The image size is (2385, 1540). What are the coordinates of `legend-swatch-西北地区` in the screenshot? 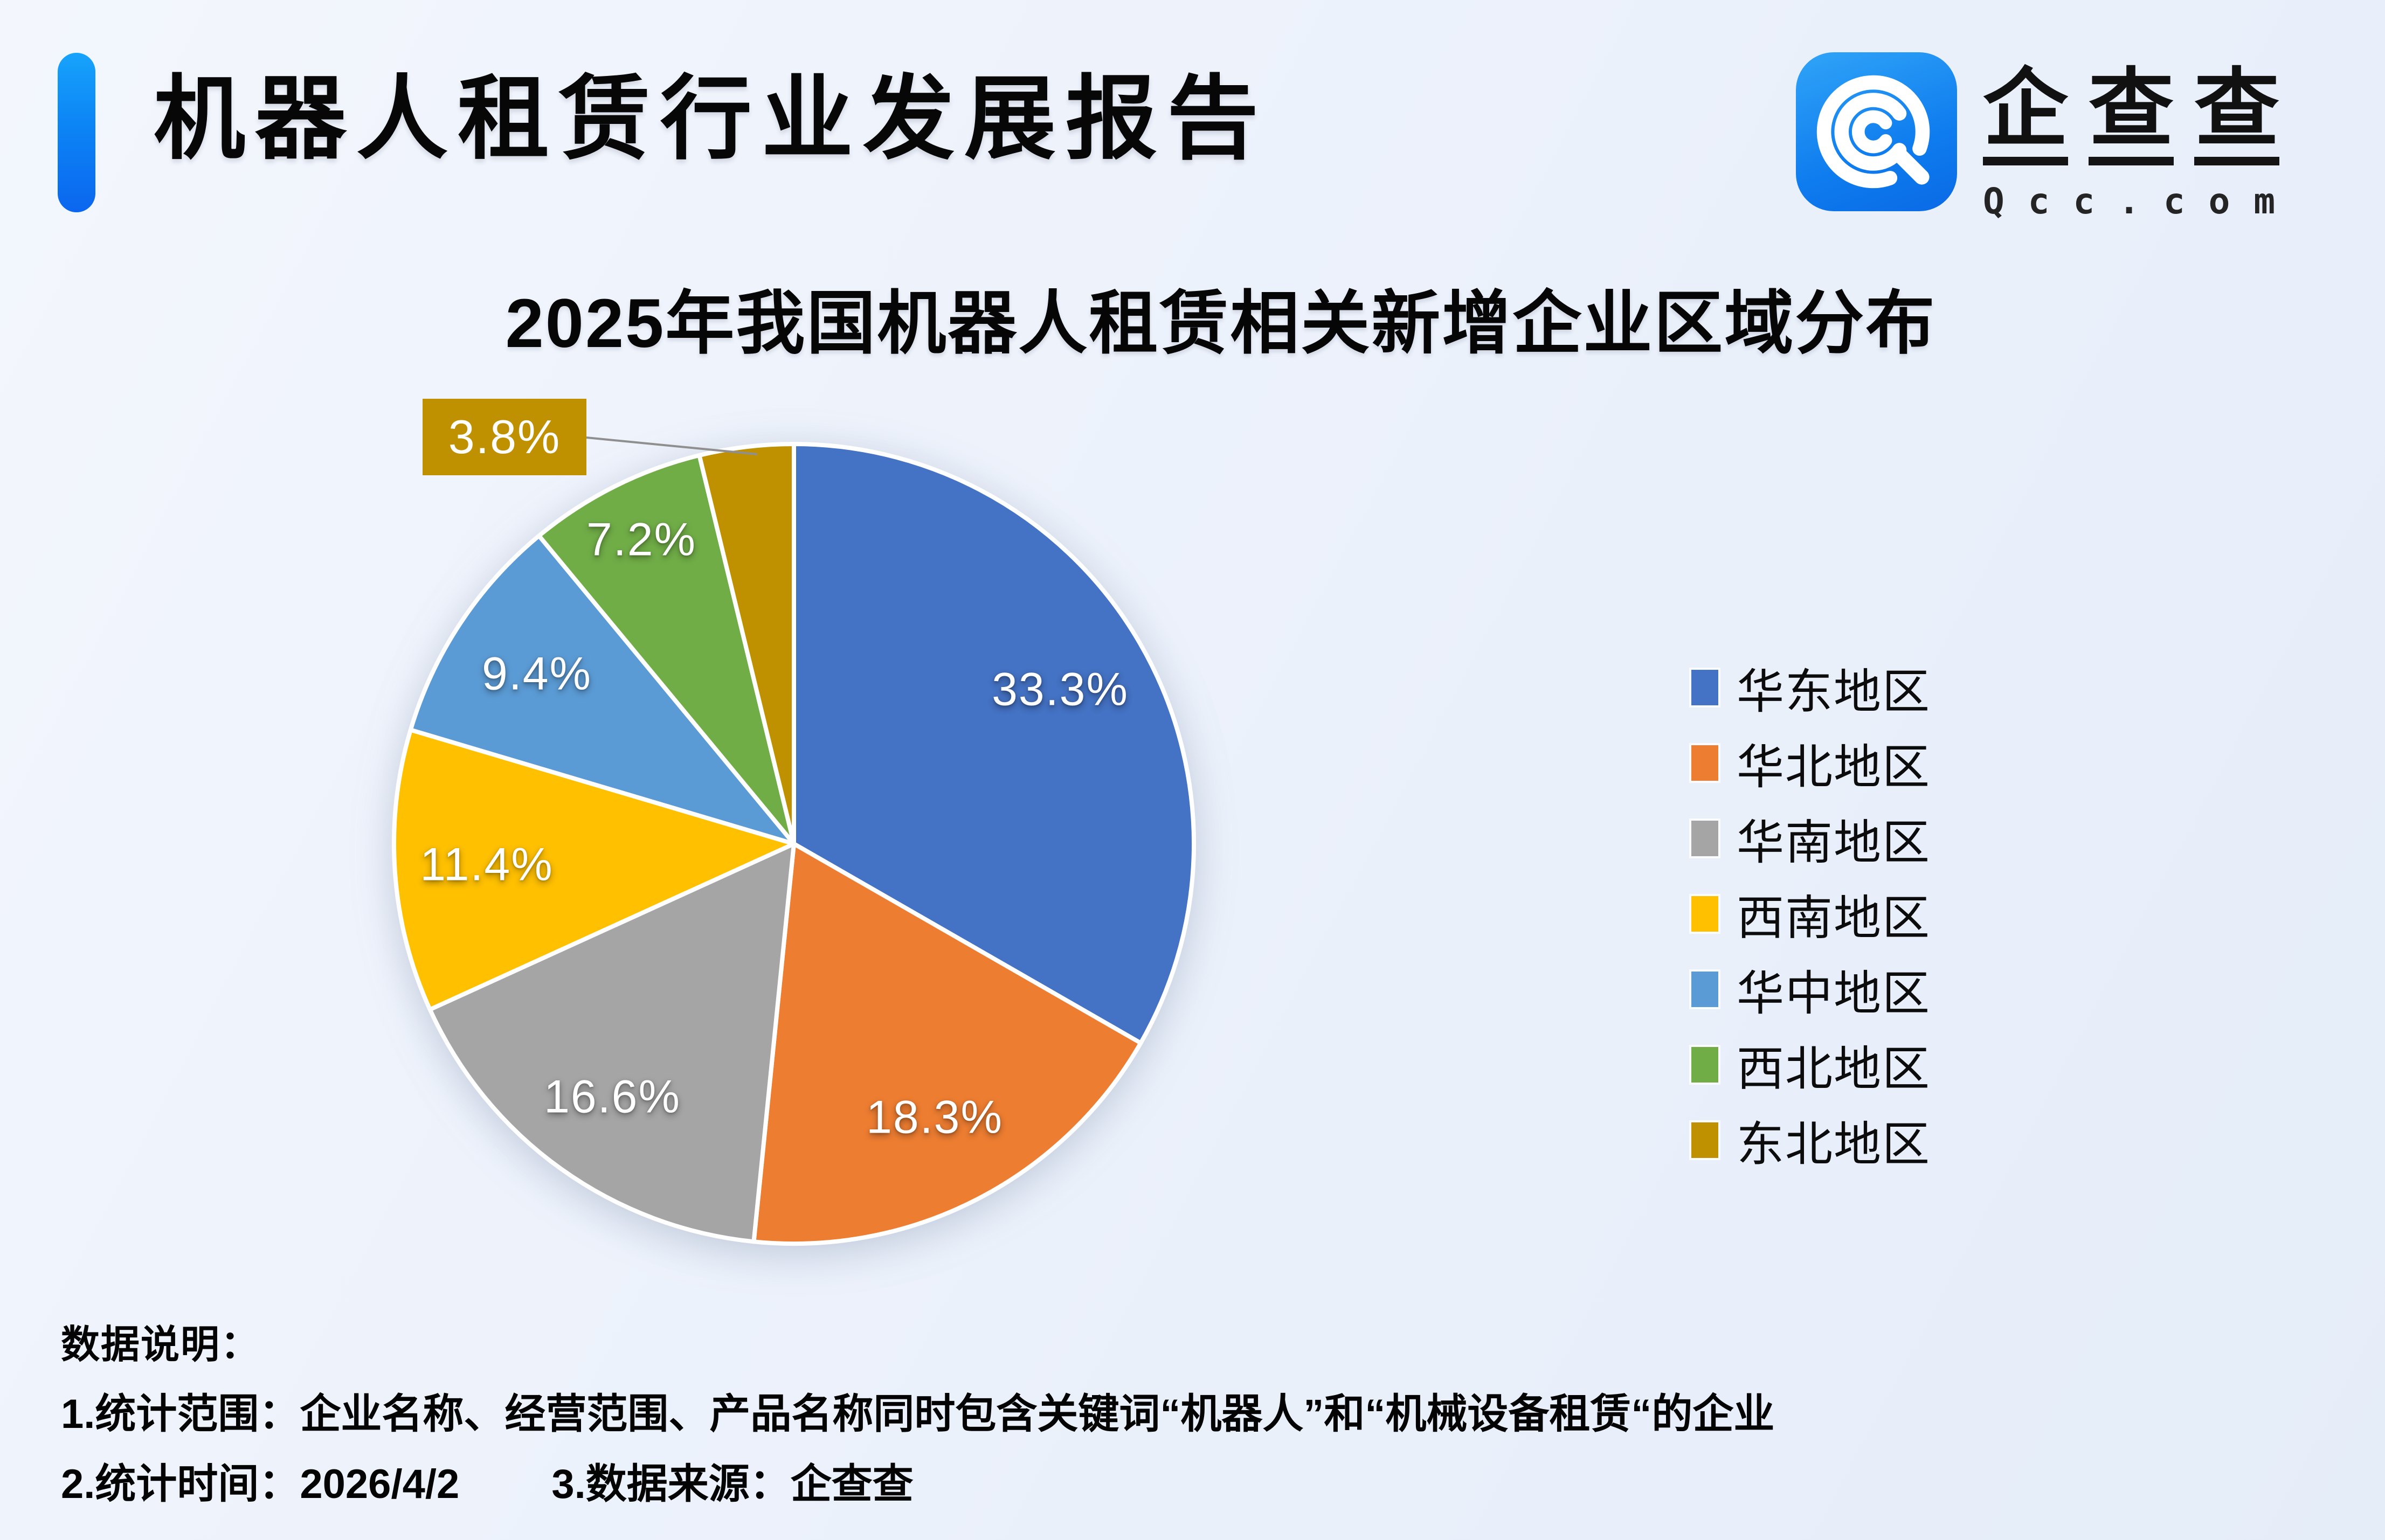 It's located at (1704, 1065).